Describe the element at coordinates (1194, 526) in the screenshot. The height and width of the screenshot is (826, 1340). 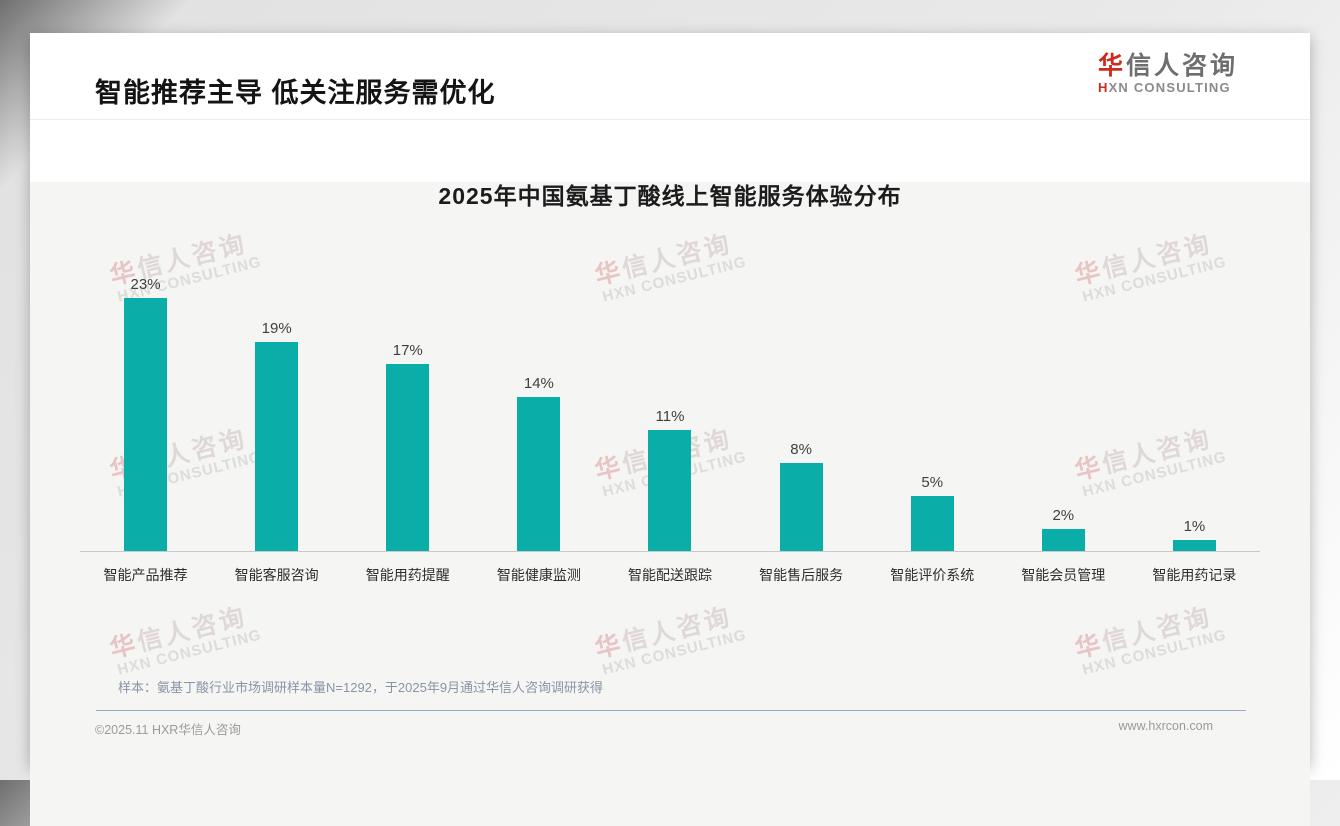
I see `bar-value-label: 1%` at that location.